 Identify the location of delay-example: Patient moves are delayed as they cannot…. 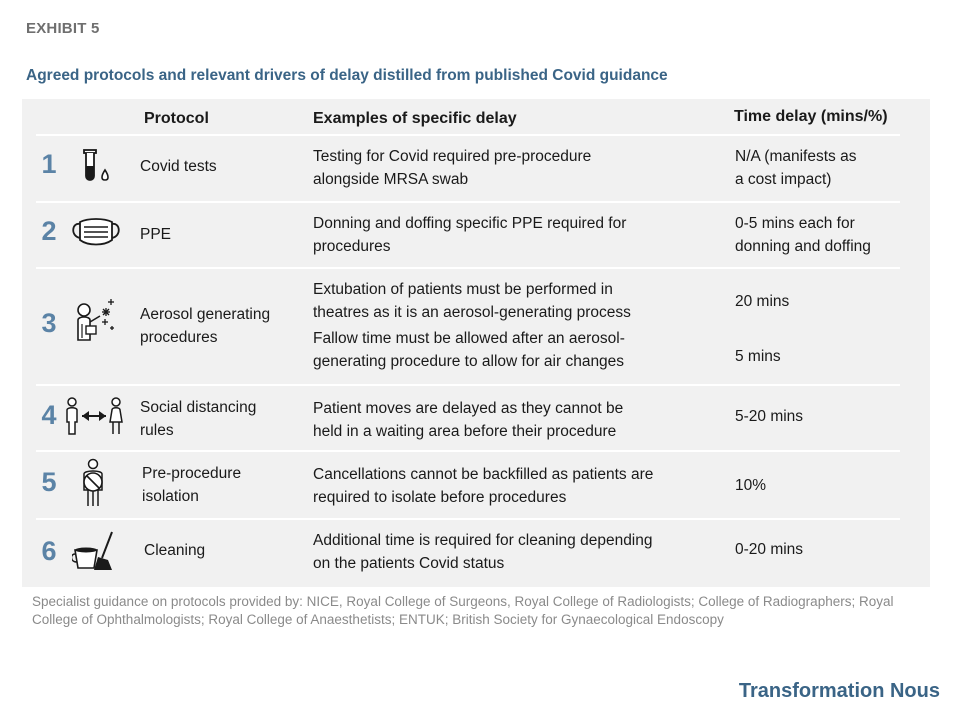
(468, 420).